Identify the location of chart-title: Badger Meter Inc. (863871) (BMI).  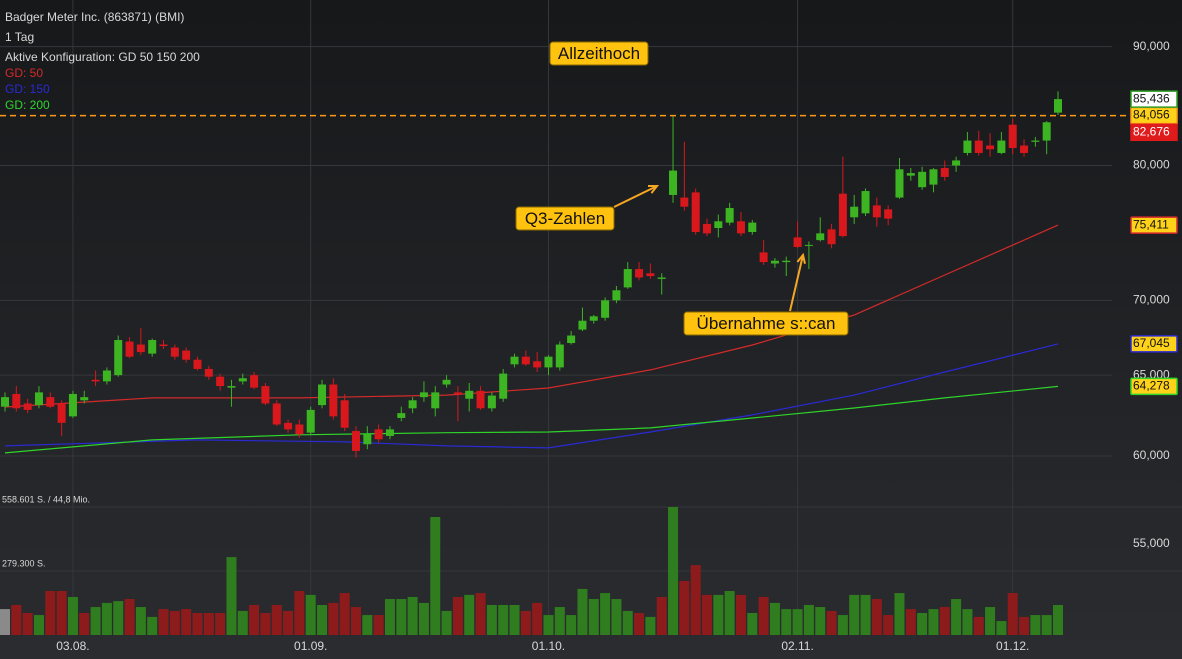
(94, 17).